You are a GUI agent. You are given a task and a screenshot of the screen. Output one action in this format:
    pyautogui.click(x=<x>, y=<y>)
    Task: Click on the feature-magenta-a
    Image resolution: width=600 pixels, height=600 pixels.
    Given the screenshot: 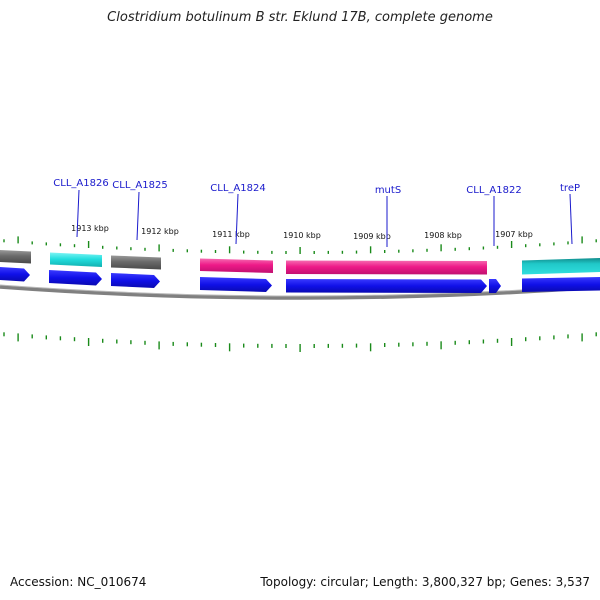 What is the action you would take?
    pyautogui.click(x=236, y=265)
    